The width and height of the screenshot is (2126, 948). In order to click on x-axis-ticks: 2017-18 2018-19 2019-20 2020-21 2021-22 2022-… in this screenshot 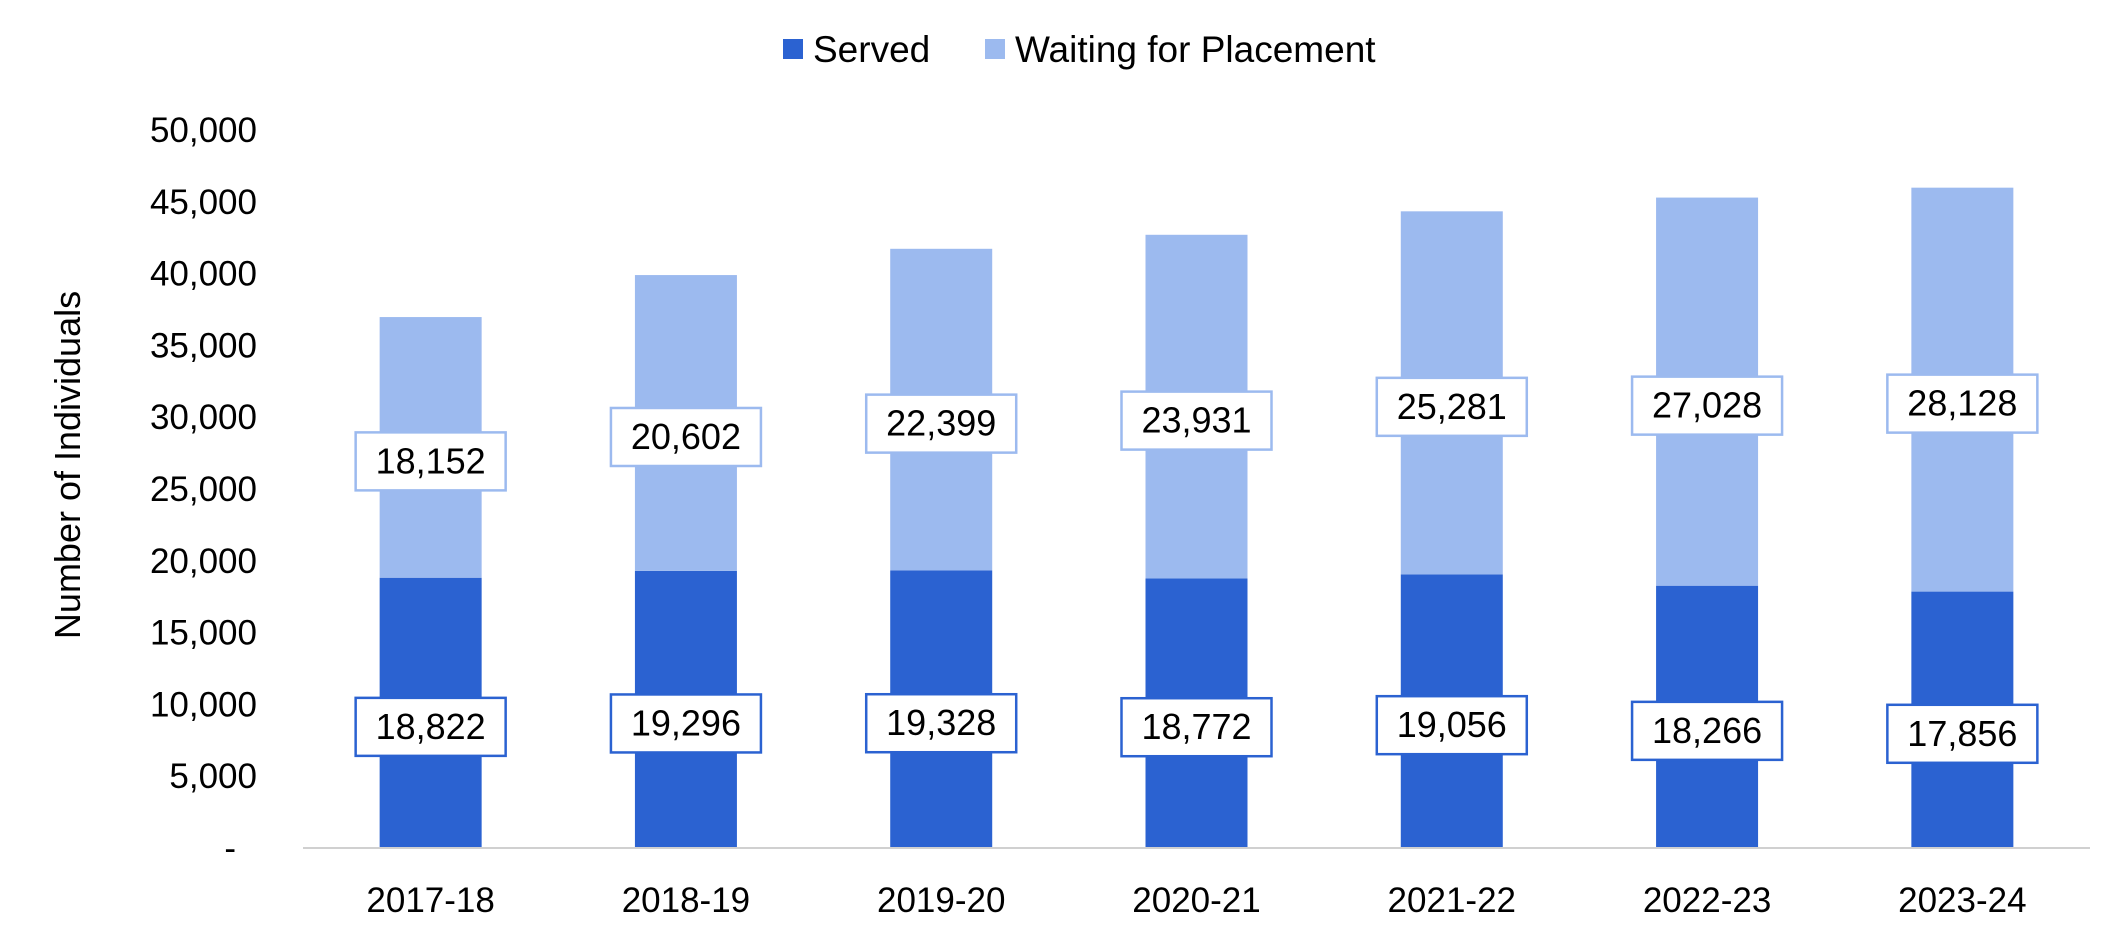, I will do `click(1196, 900)`.